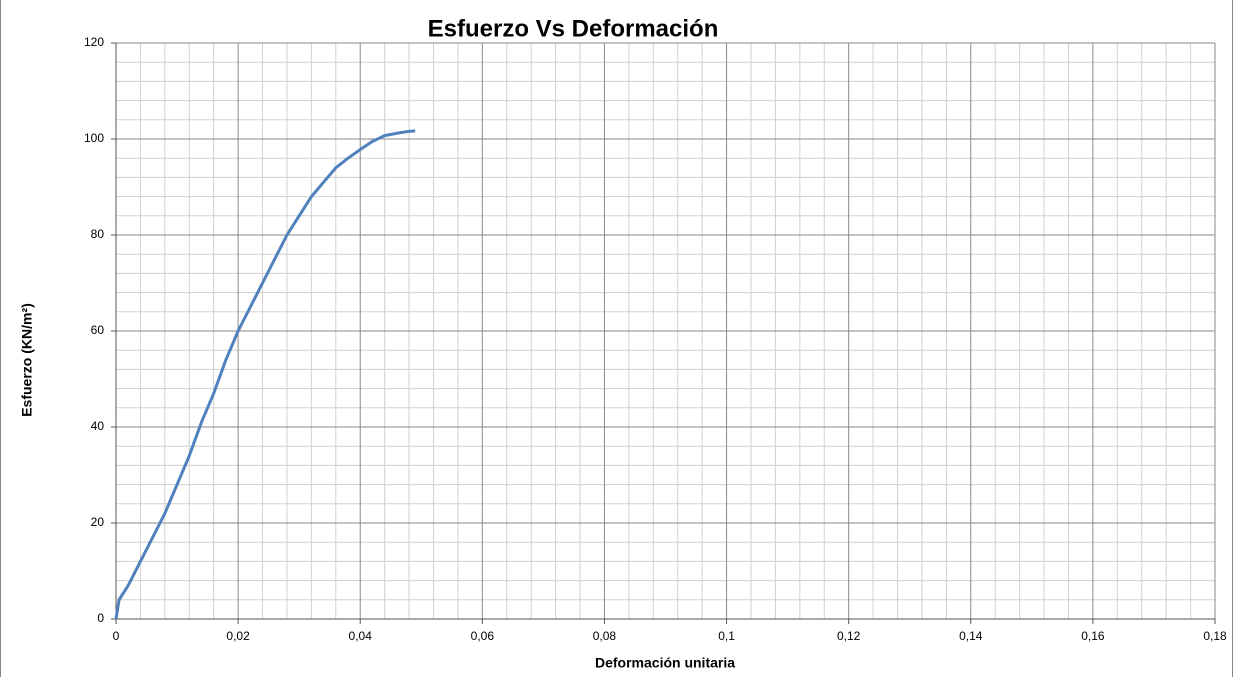 Image resolution: width=1249 pixels, height=677 pixels. What do you see at coordinates (27, 360) in the screenshot?
I see `y-axis-title: Esfuerzo (KN/m²)` at bounding box center [27, 360].